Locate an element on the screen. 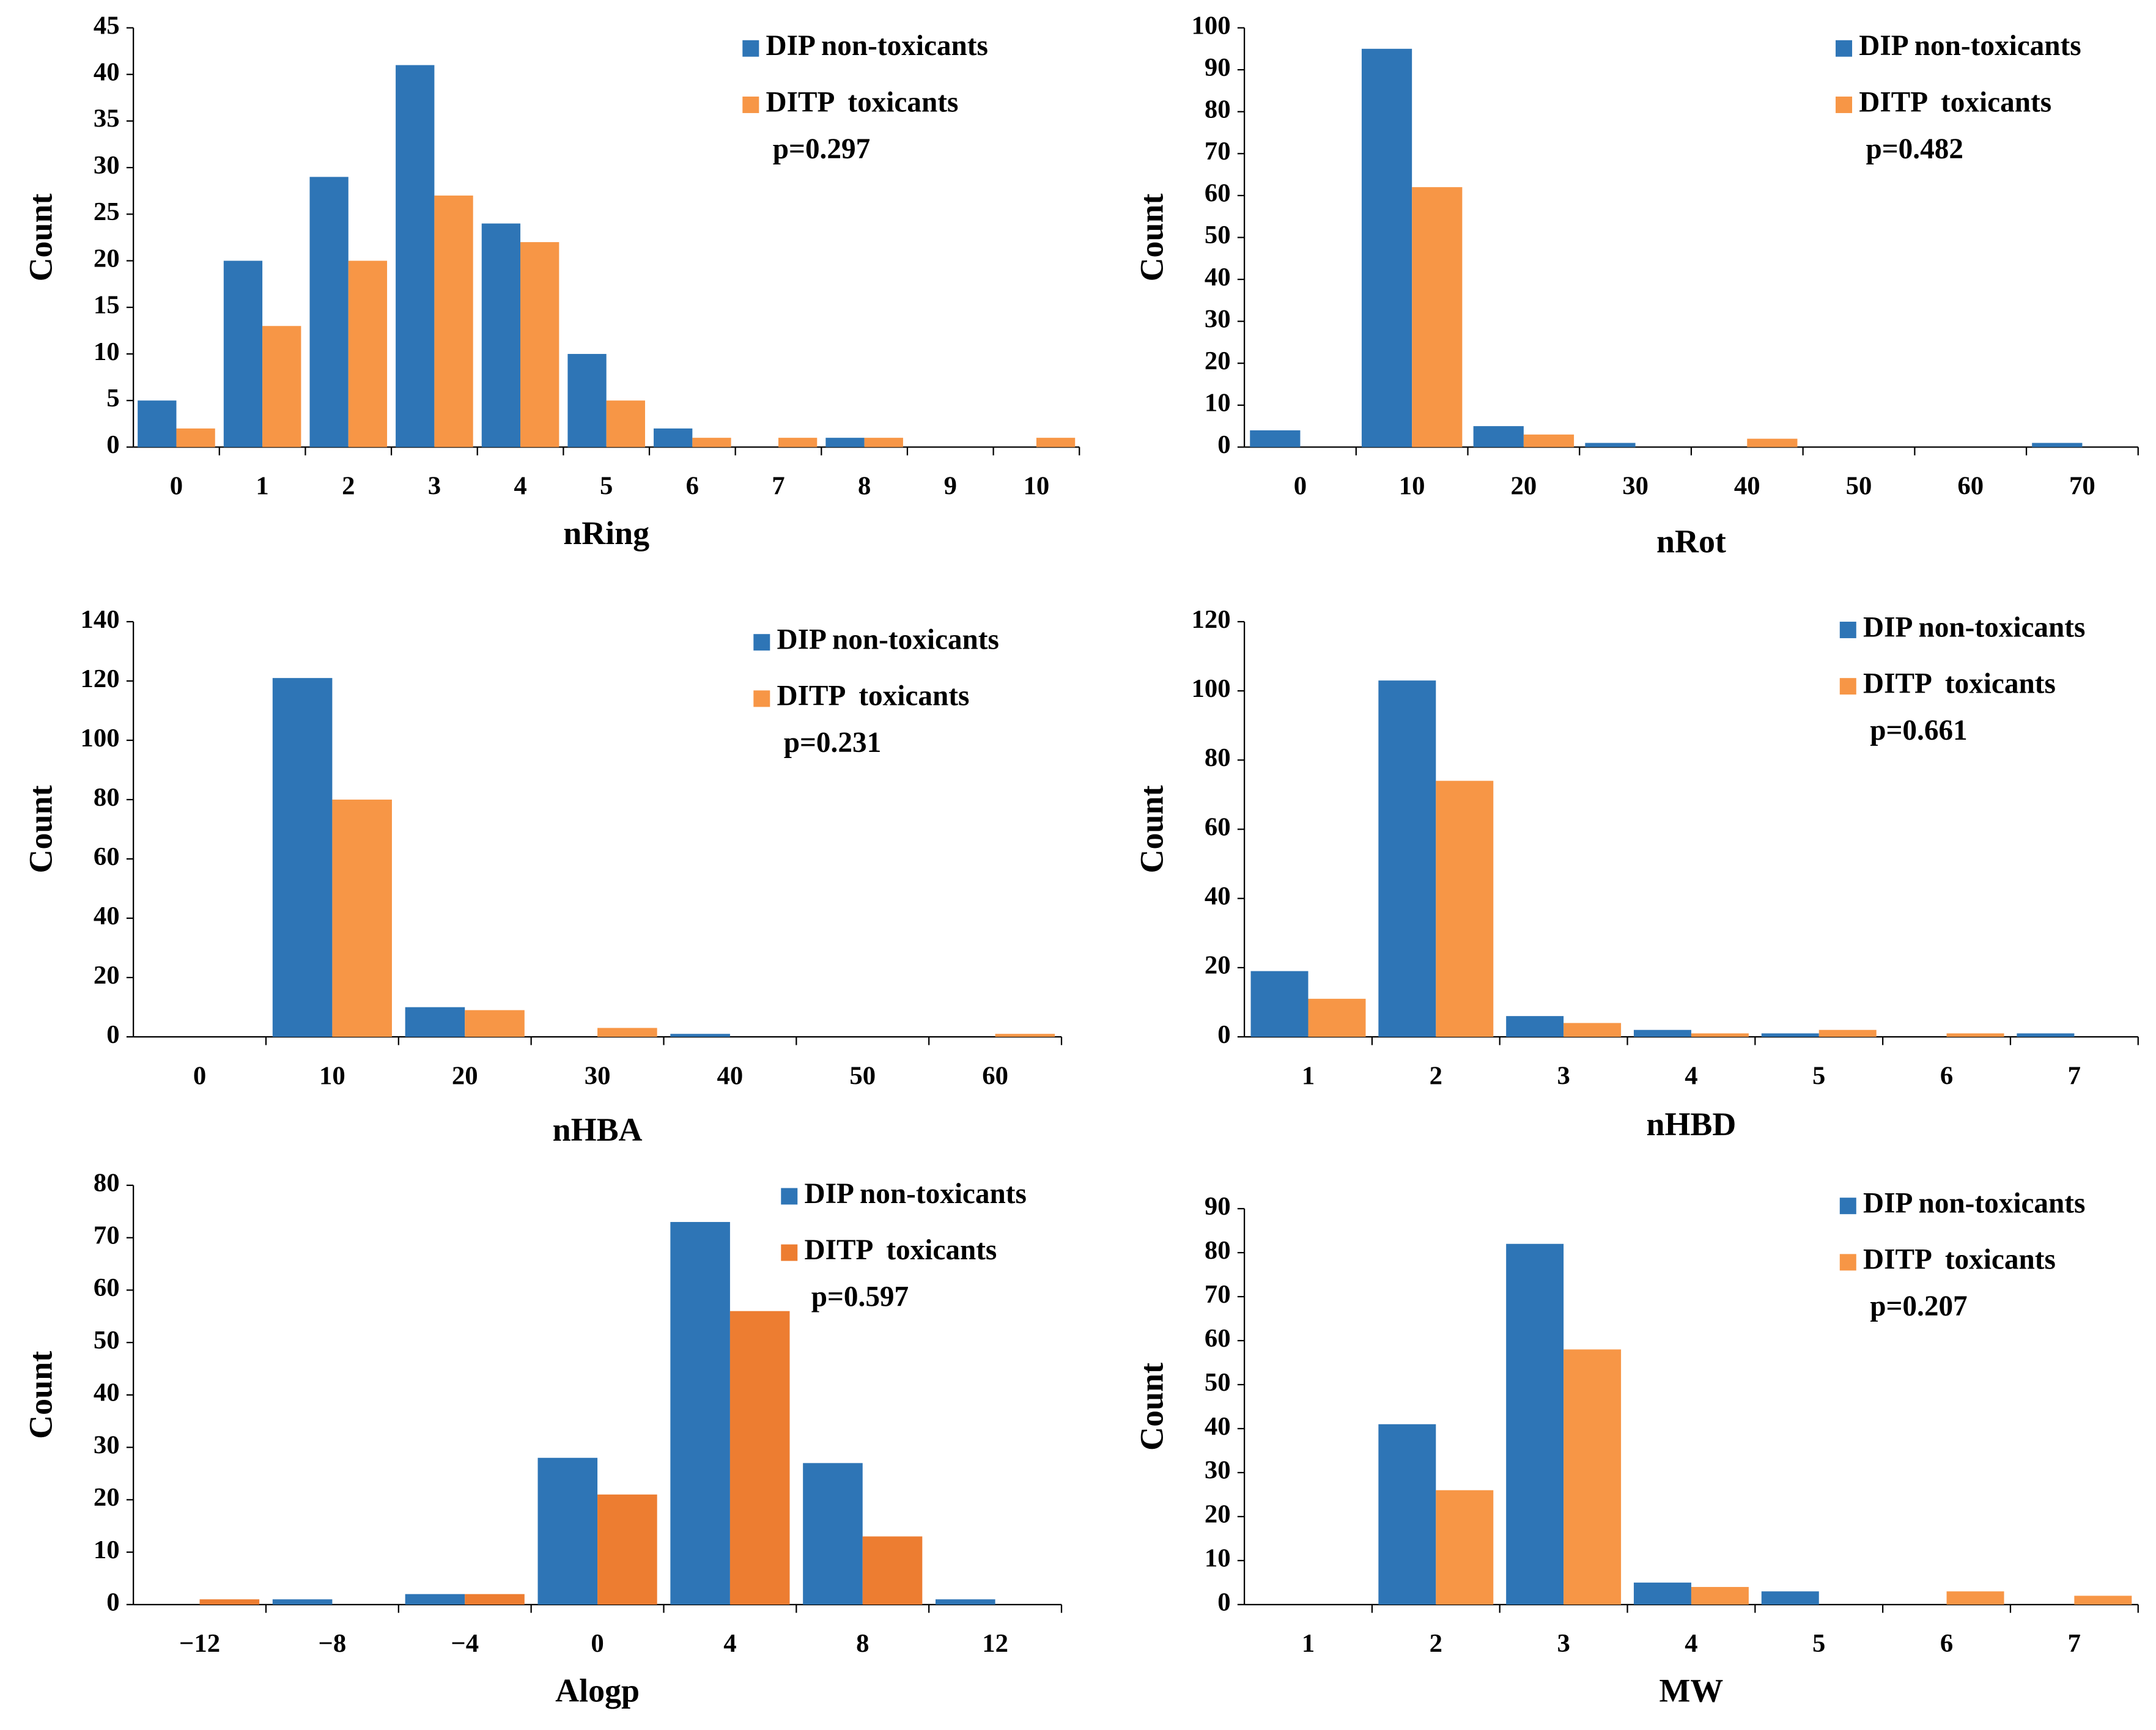 The width and height of the screenshot is (2156, 1730). x-tick-label: 7 is located at coordinates (2074, 1643).